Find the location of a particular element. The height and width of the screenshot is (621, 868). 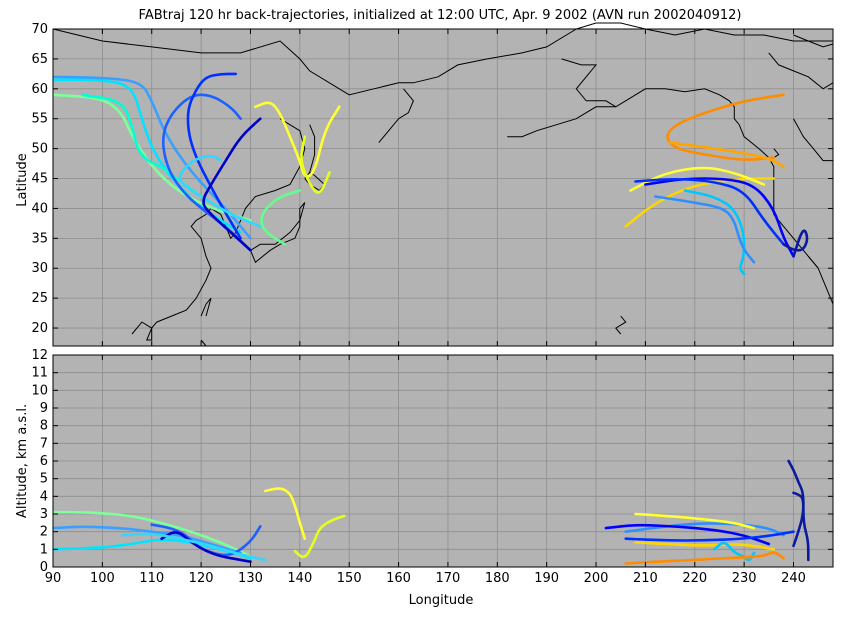

x-tick-label: 220 is located at coordinates (694, 578).